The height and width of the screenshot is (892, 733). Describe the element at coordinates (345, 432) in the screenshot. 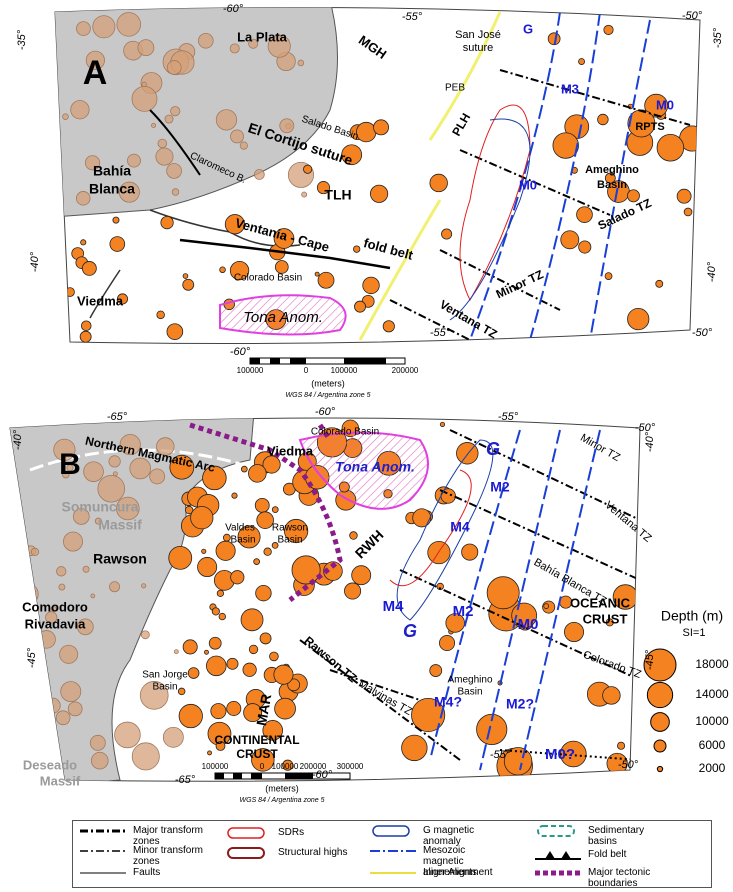

I see `map-label: Colorado Basin` at that location.